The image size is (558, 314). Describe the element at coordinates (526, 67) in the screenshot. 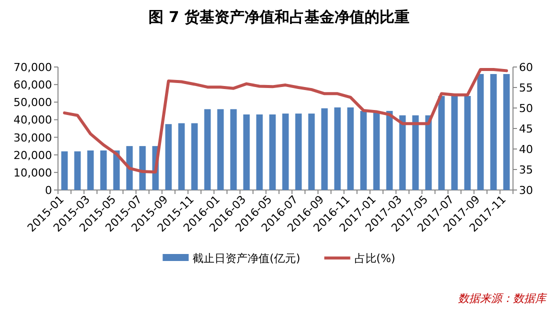

I see `y2-tick-label: 60` at that location.